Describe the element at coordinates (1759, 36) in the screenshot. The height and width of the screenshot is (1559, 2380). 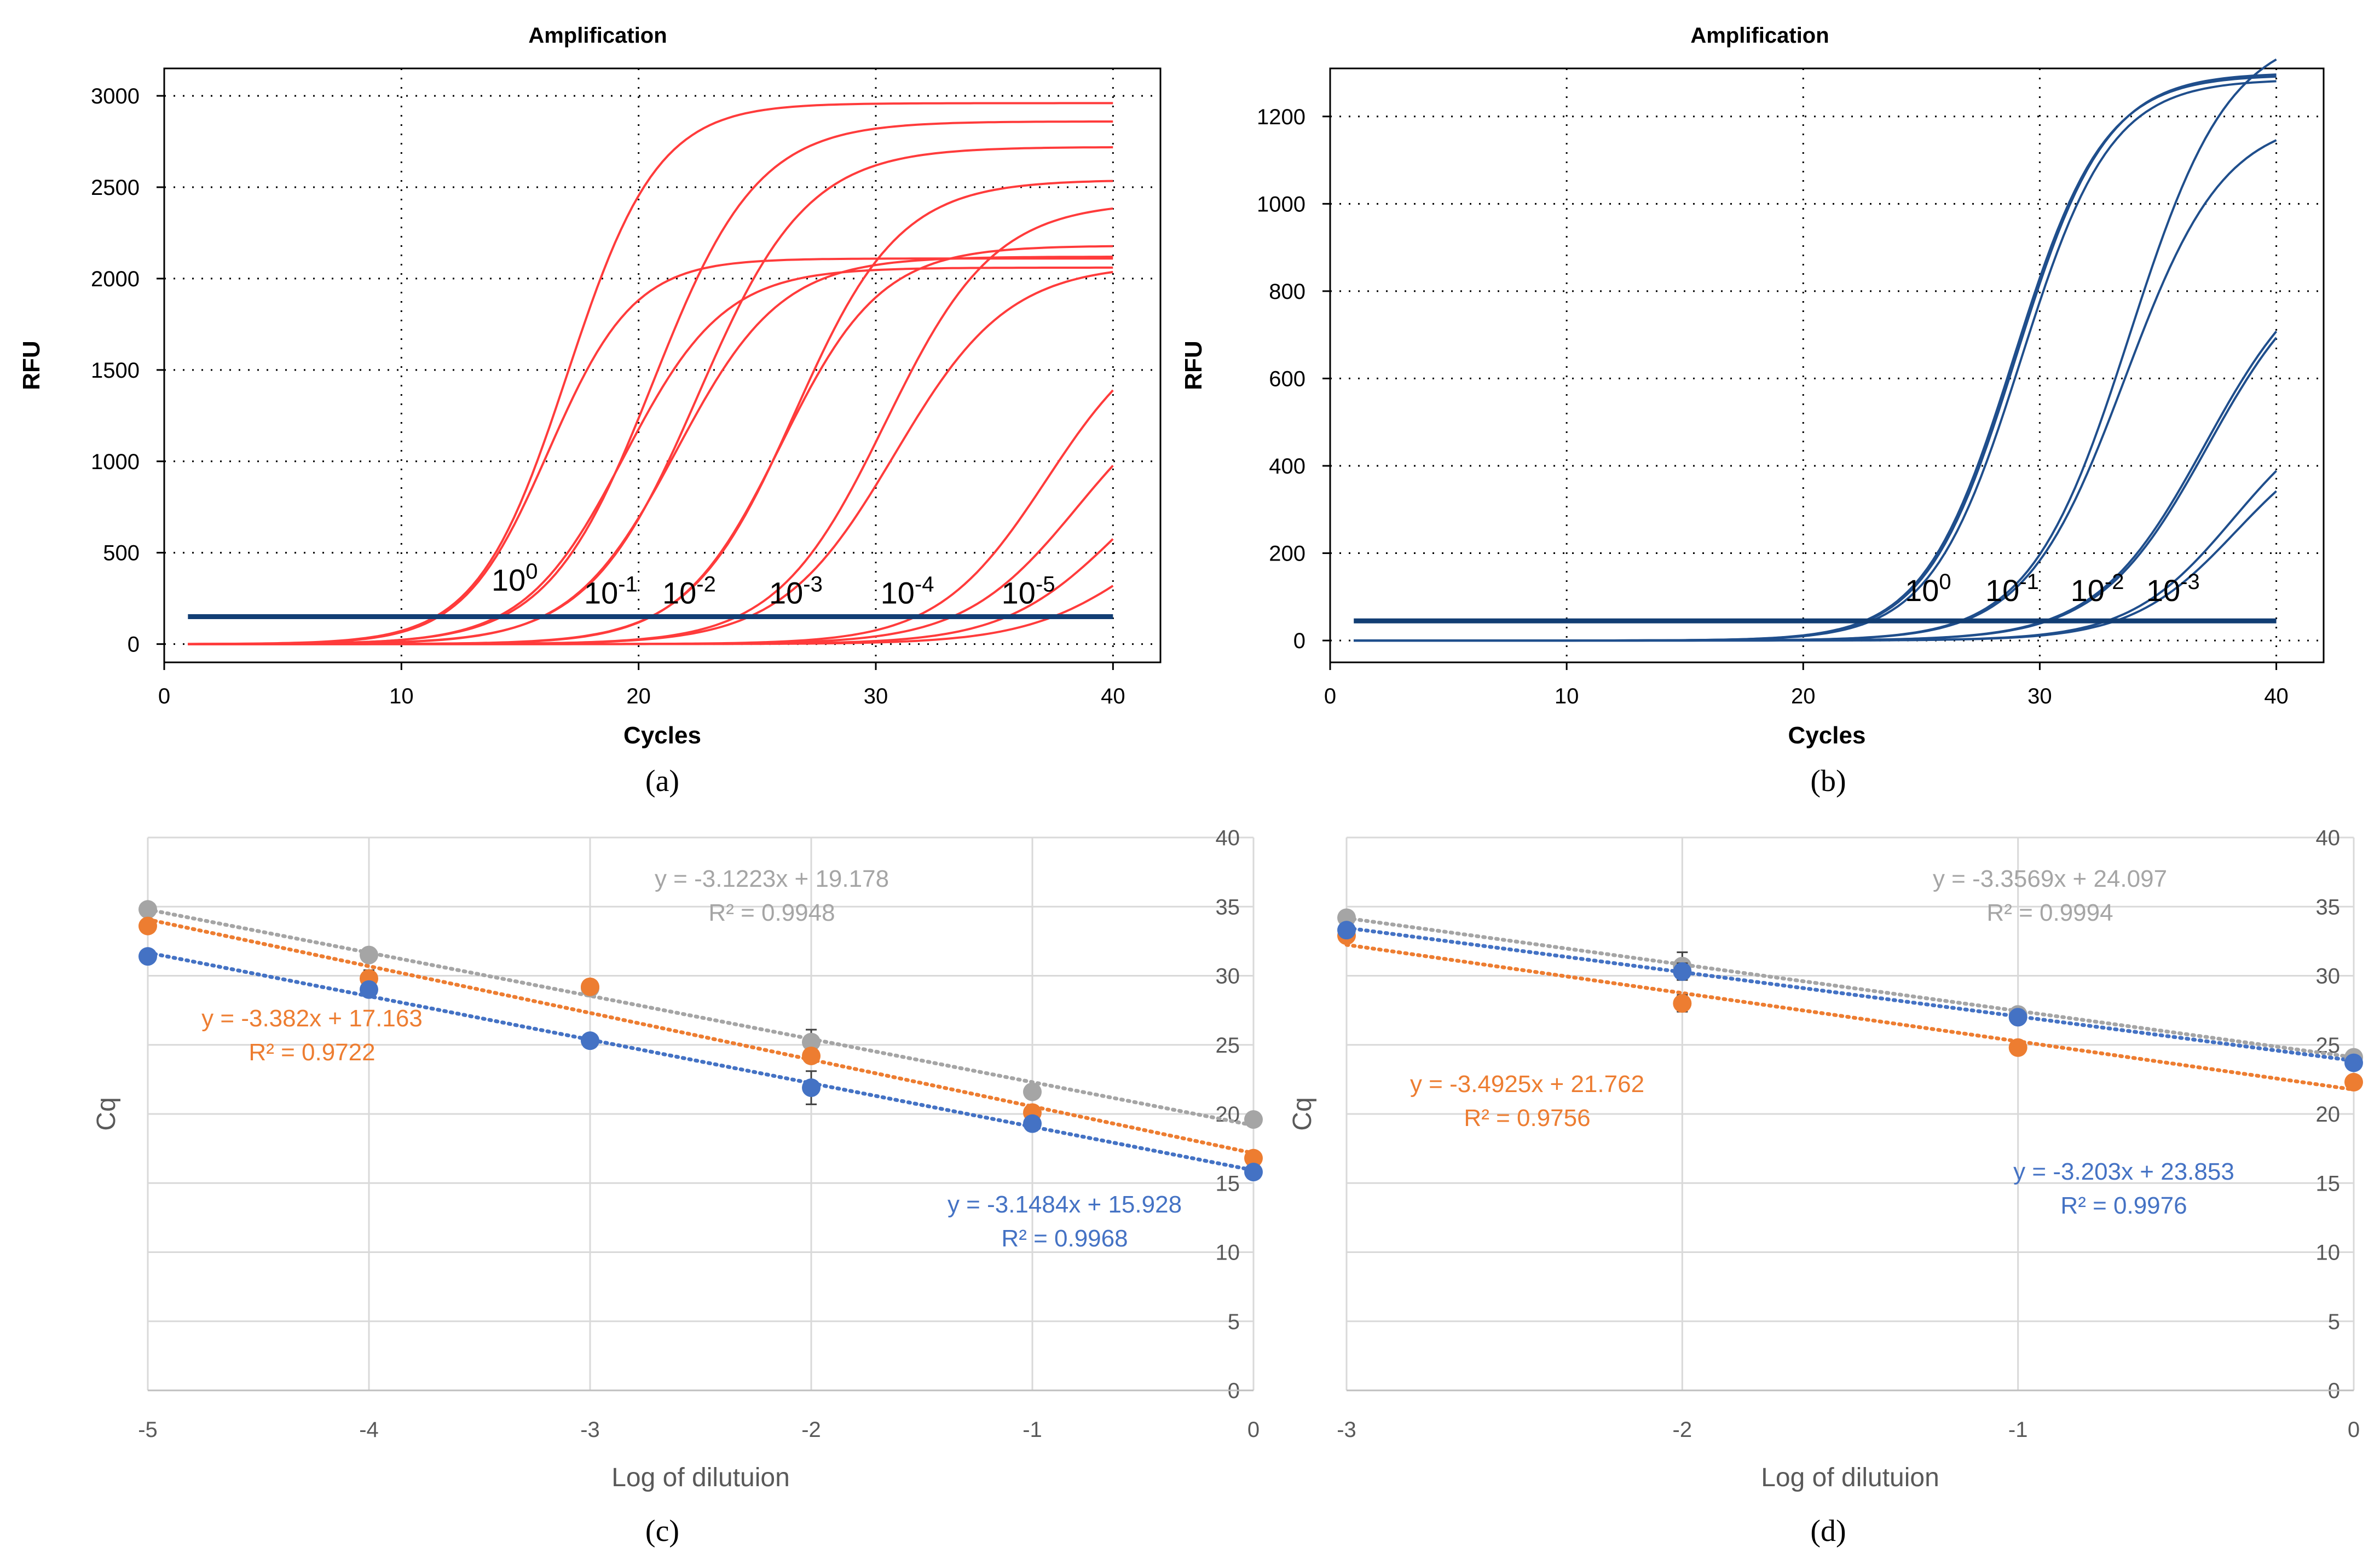
I see `chart-title: Amplification` at that location.